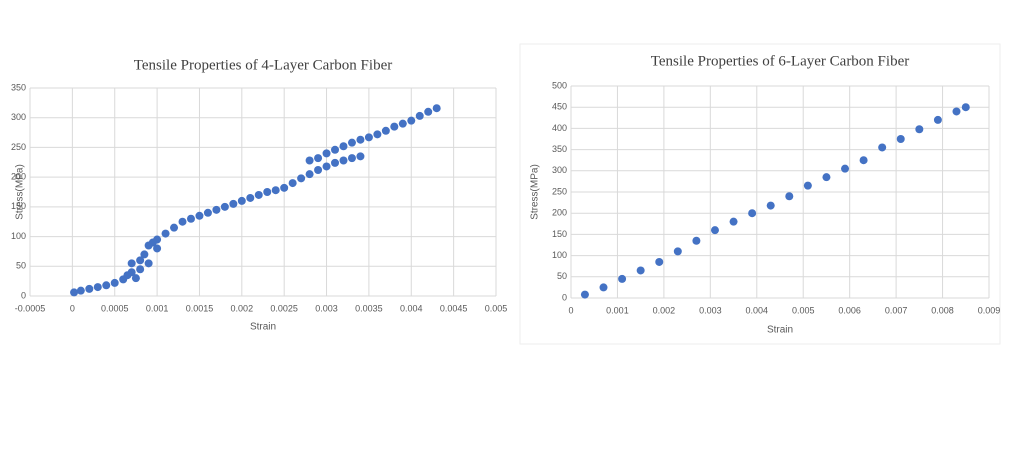  What do you see at coordinates (284, 308) in the screenshot?
I see `x-tick-label: 0.0025` at bounding box center [284, 308].